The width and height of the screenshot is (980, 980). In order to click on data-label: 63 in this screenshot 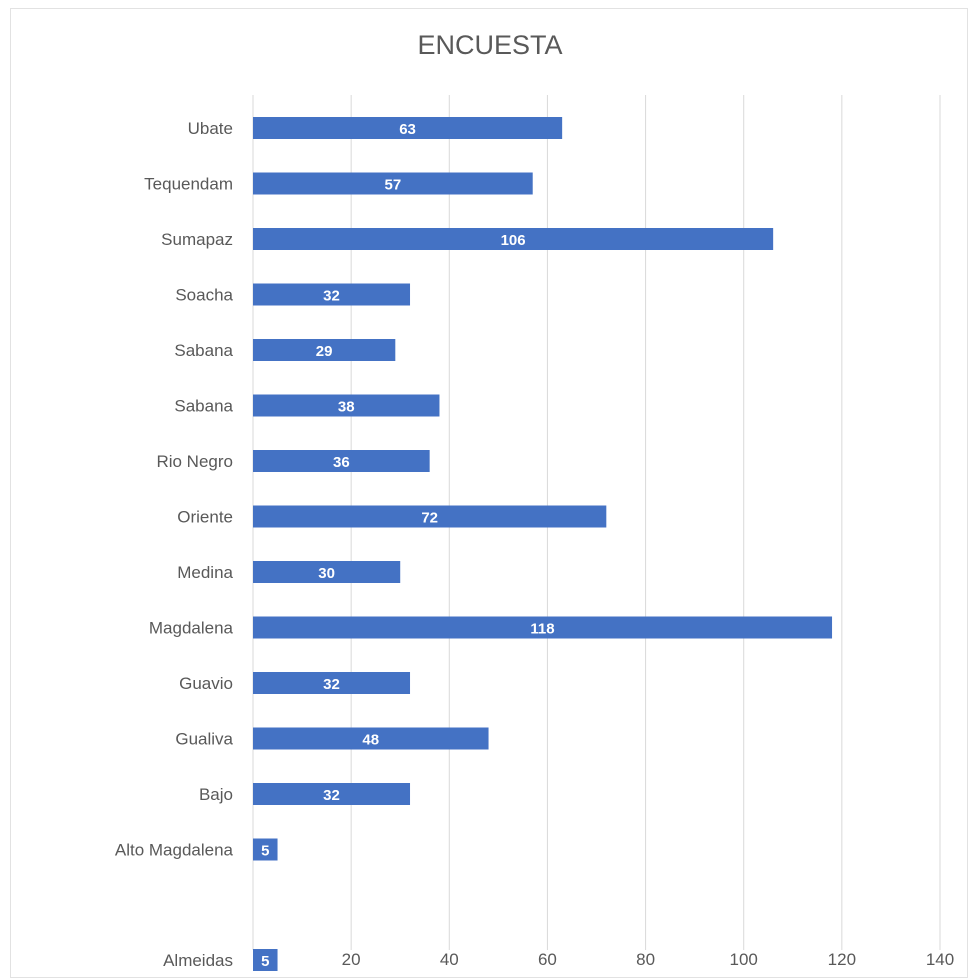, I will do `click(407, 129)`.